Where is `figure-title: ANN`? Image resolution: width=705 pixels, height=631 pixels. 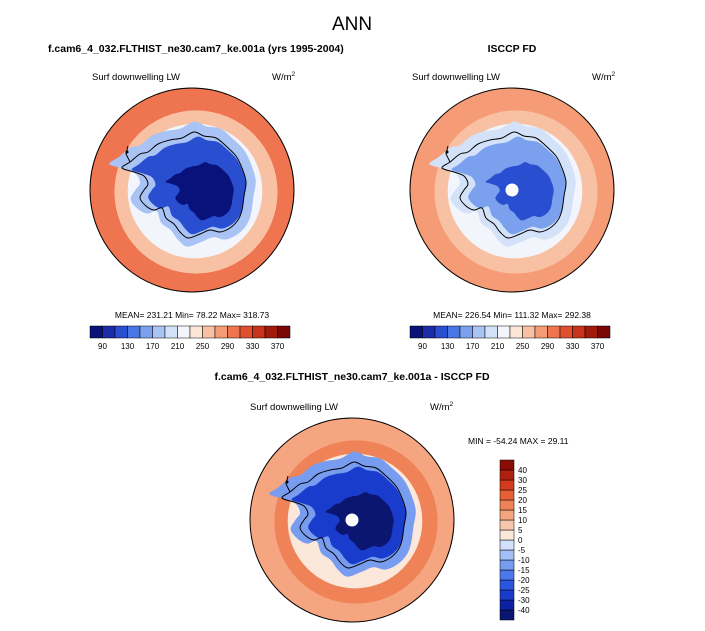 figure-title: ANN is located at coordinates (352, 24).